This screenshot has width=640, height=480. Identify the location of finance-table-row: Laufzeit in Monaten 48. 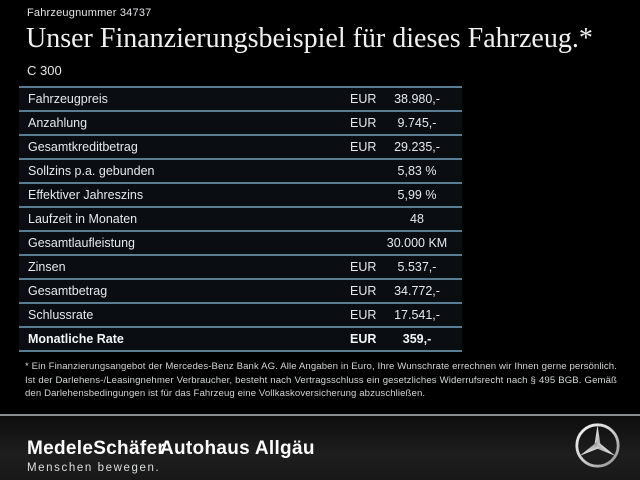
(240, 220).